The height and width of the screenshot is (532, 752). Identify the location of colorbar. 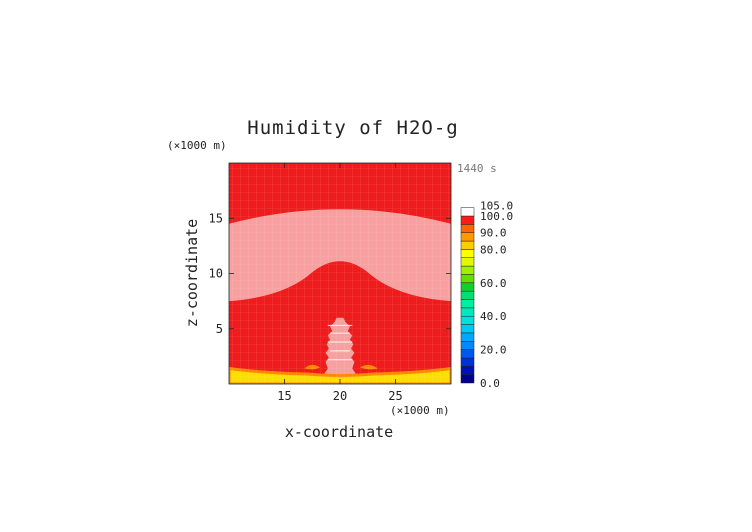
(467, 295).